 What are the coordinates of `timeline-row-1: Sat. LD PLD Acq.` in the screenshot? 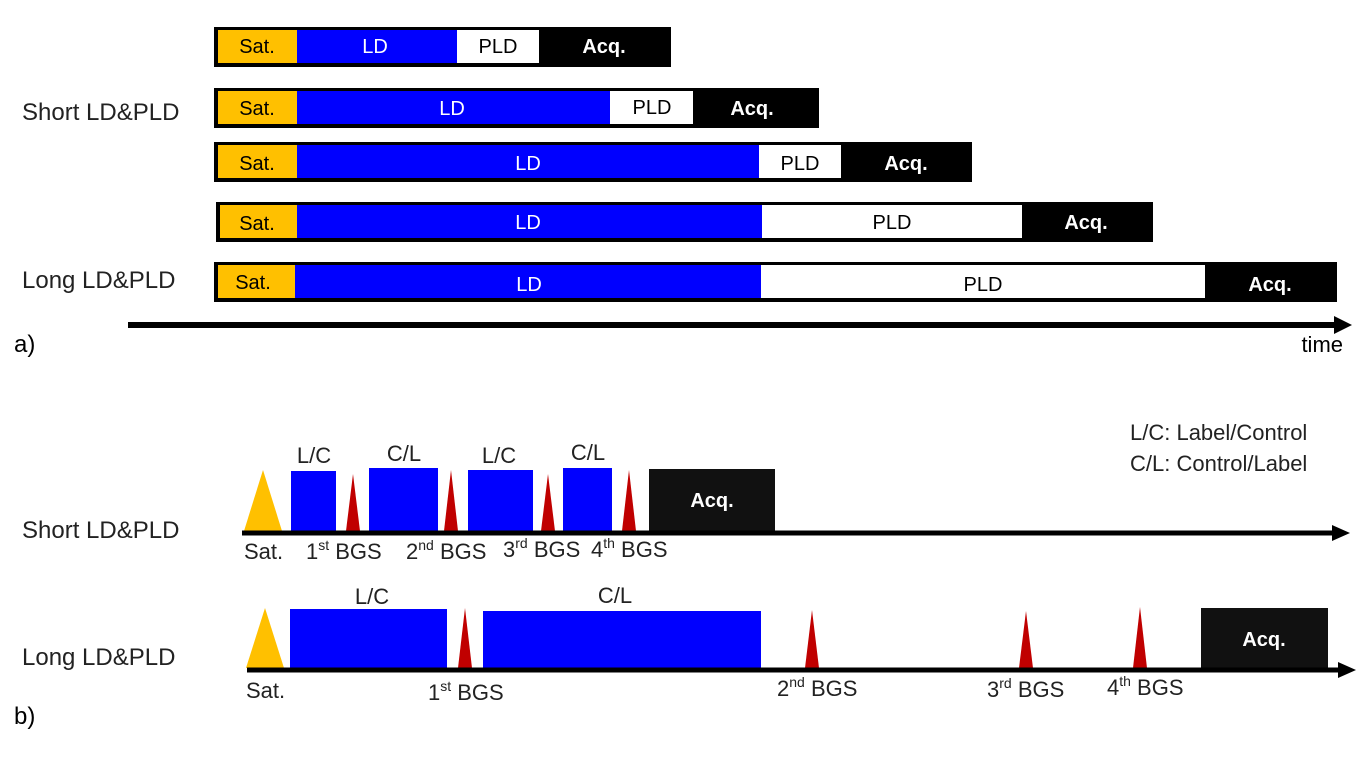 It's located at (442, 47).